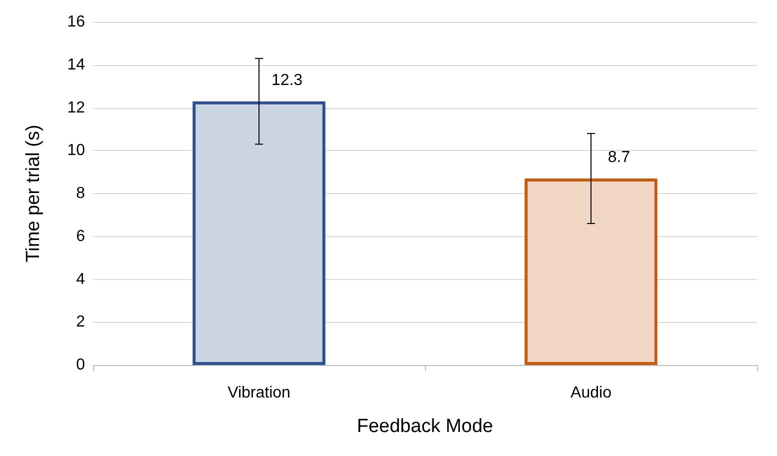 The image size is (777, 456). I want to click on data-label: 8.7, so click(619, 157).